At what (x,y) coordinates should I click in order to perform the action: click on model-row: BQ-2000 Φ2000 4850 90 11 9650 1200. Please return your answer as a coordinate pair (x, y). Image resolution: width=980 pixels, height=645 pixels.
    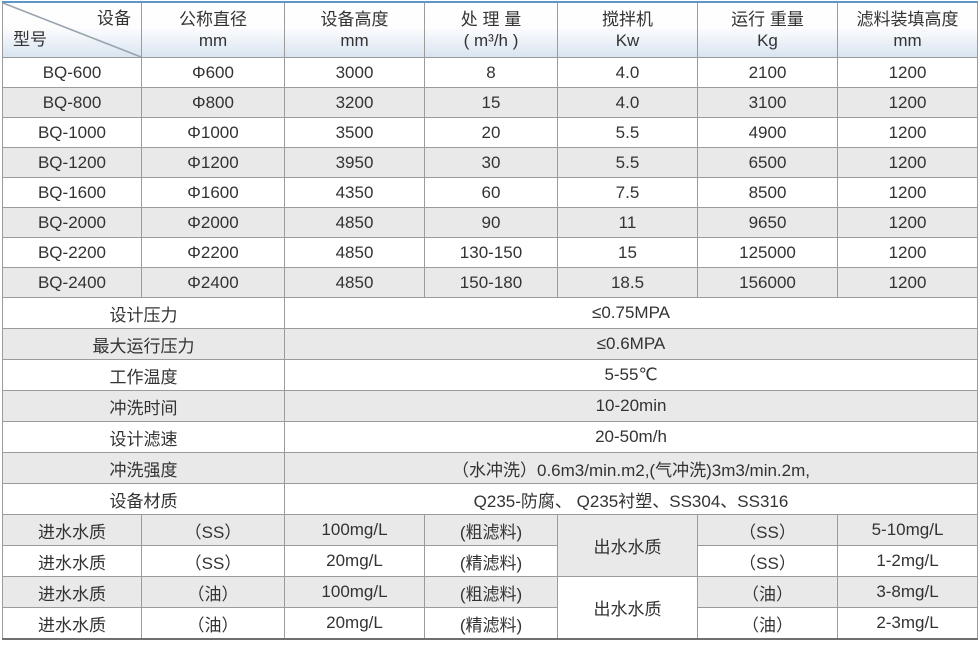
    Looking at the image, I should click on (490, 222).